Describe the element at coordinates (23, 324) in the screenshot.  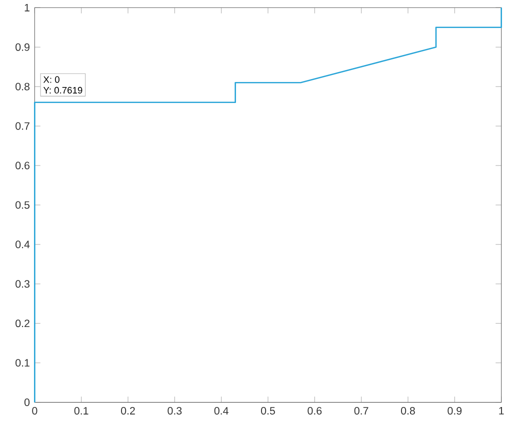
I see `y-tick-label: 0.2` at that location.